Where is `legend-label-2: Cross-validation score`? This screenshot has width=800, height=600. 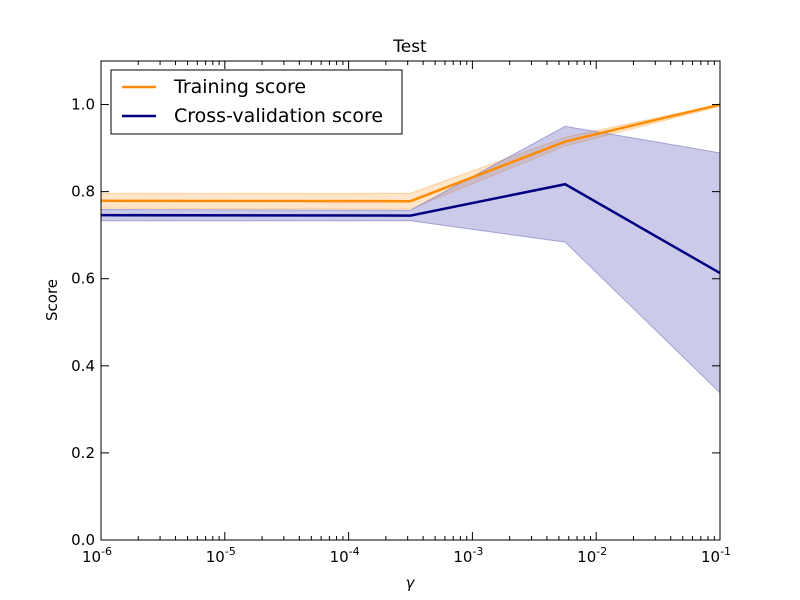 legend-label-2: Cross-validation score is located at coordinates (278, 116).